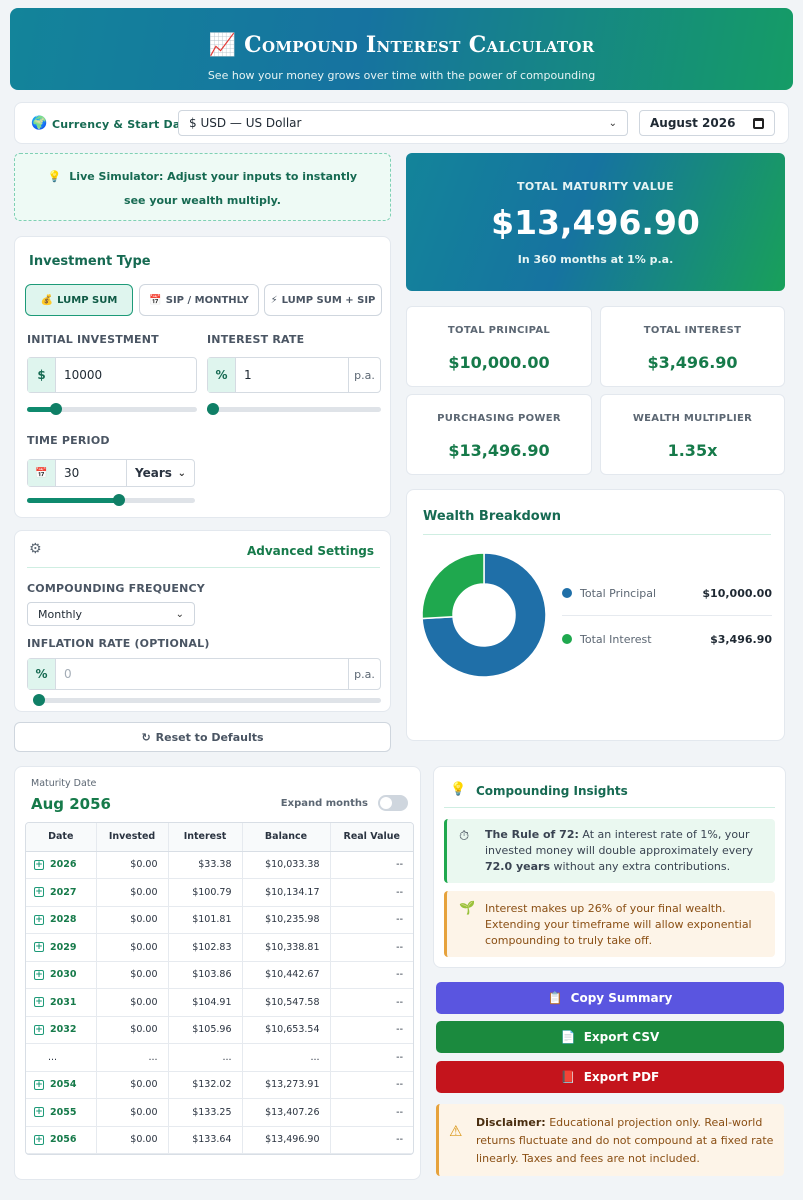  What do you see at coordinates (42, 375) in the screenshot?
I see `dollar-prefix: $` at bounding box center [42, 375].